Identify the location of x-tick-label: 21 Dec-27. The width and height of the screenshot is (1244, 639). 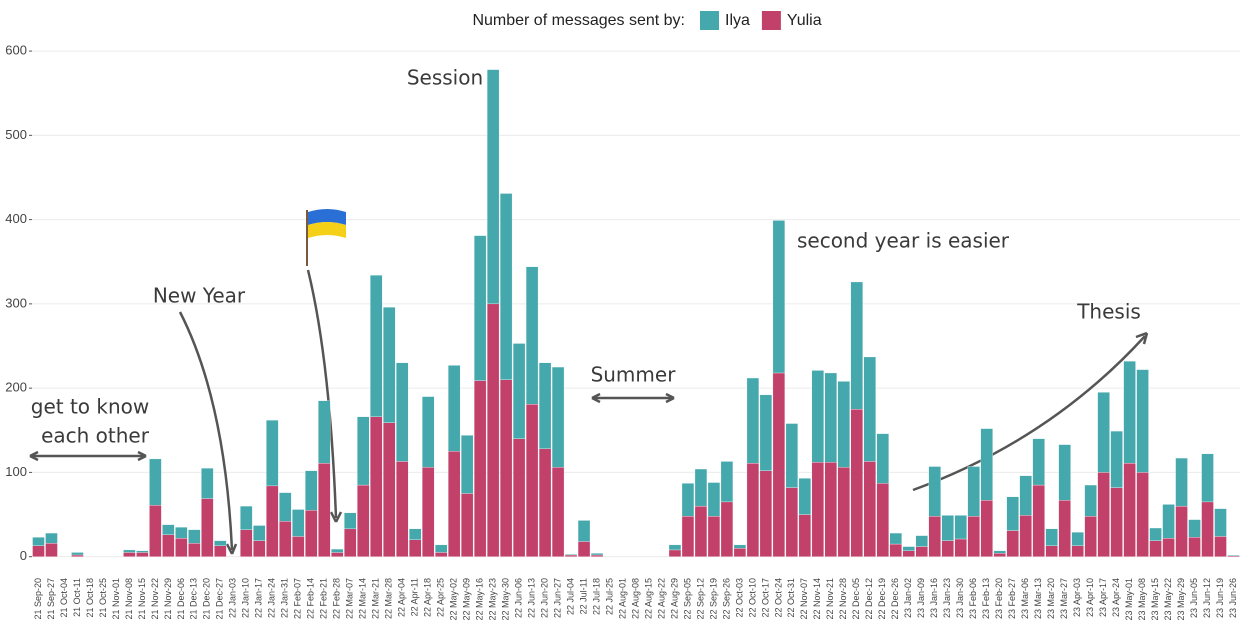
(220, 599).